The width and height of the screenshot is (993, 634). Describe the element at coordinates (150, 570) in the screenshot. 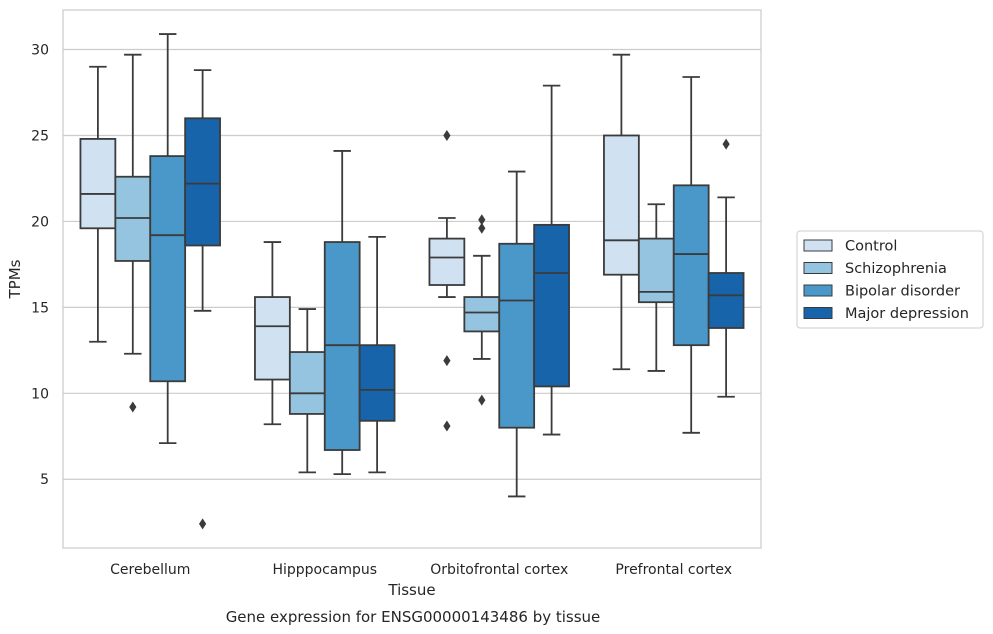

I see `x-tick-label: Cerebellum` at that location.